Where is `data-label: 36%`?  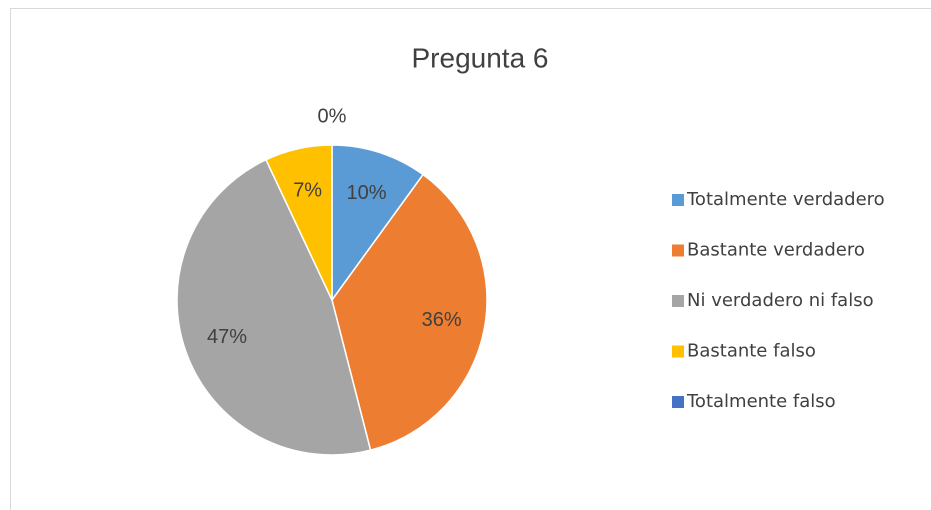
data-label: 36% is located at coordinates (442, 320).